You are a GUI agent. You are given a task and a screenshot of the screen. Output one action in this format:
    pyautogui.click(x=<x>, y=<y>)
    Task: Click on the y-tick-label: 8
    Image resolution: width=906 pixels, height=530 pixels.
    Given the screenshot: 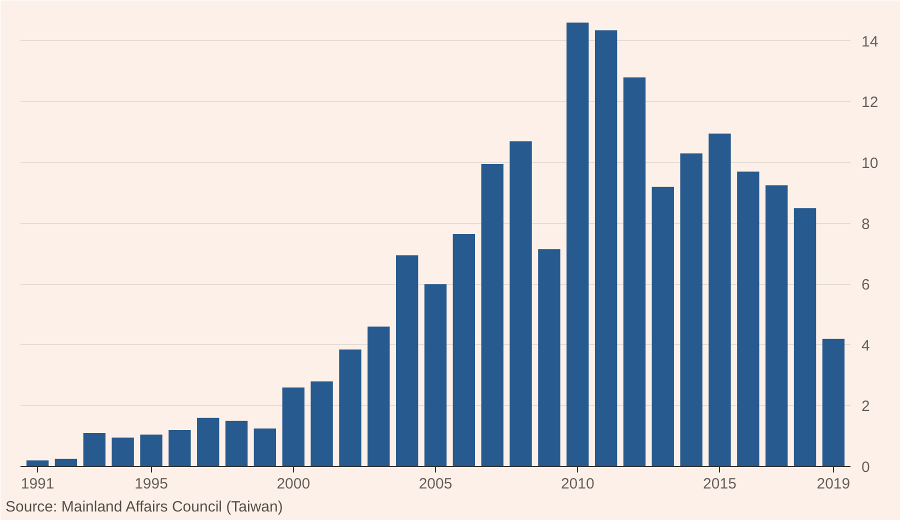 What is the action you would take?
    pyautogui.click(x=866, y=224)
    